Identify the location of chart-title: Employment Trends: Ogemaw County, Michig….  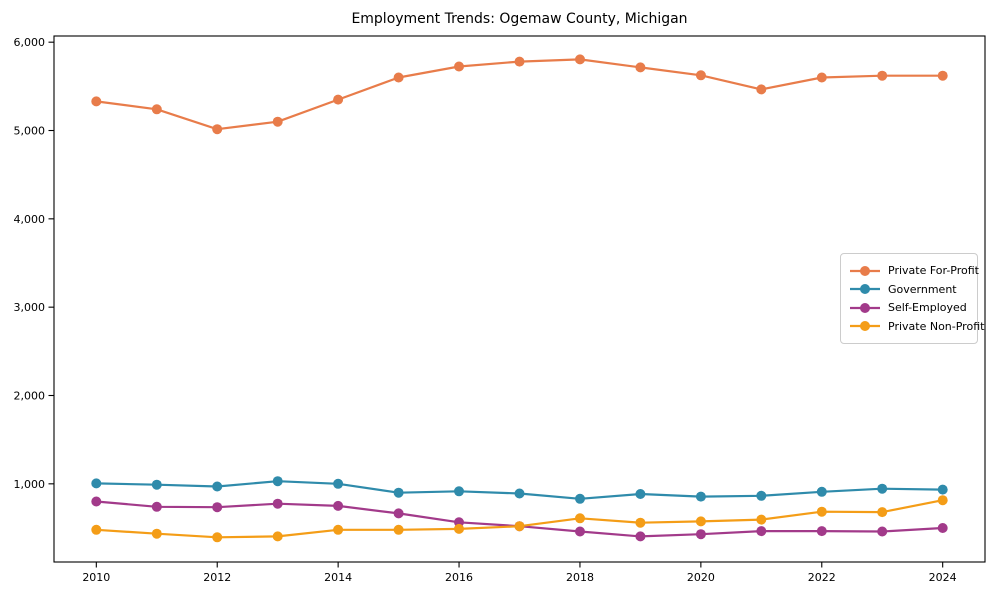
(519, 19).